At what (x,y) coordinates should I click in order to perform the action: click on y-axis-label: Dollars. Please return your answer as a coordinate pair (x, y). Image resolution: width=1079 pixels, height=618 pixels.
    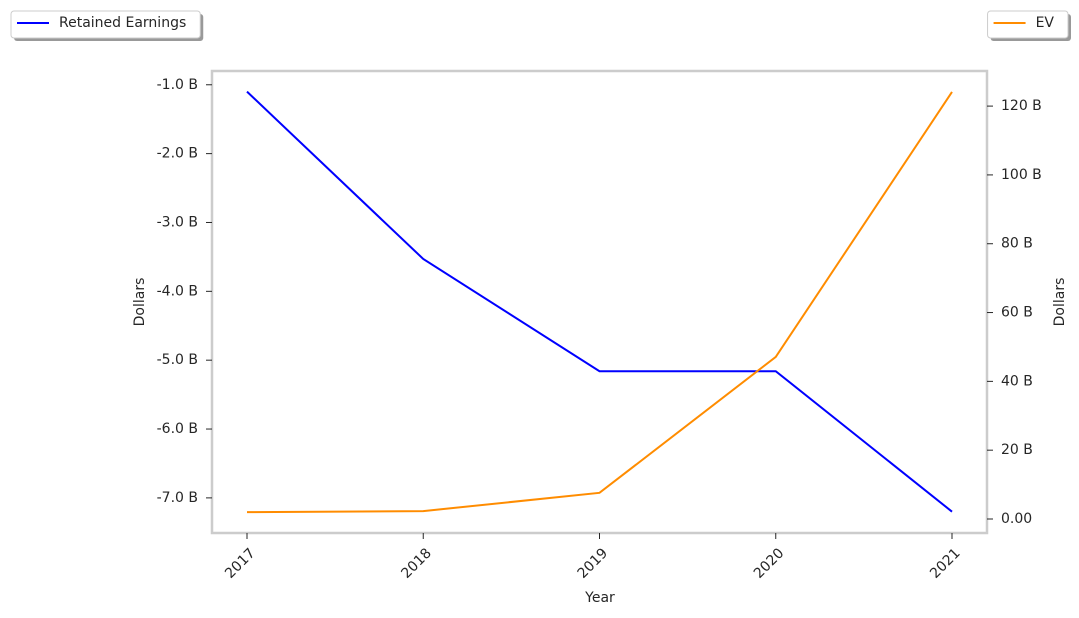
    Looking at the image, I should click on (140, 302).